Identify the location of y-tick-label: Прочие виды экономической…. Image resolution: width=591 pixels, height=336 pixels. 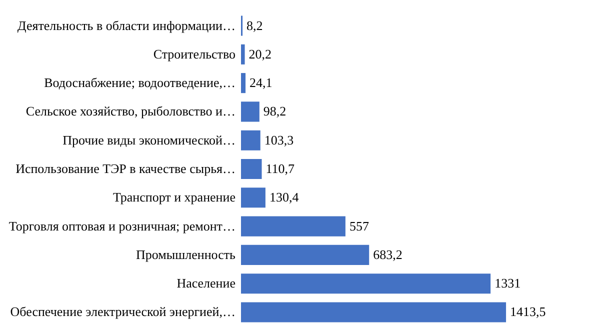
(149, 140).